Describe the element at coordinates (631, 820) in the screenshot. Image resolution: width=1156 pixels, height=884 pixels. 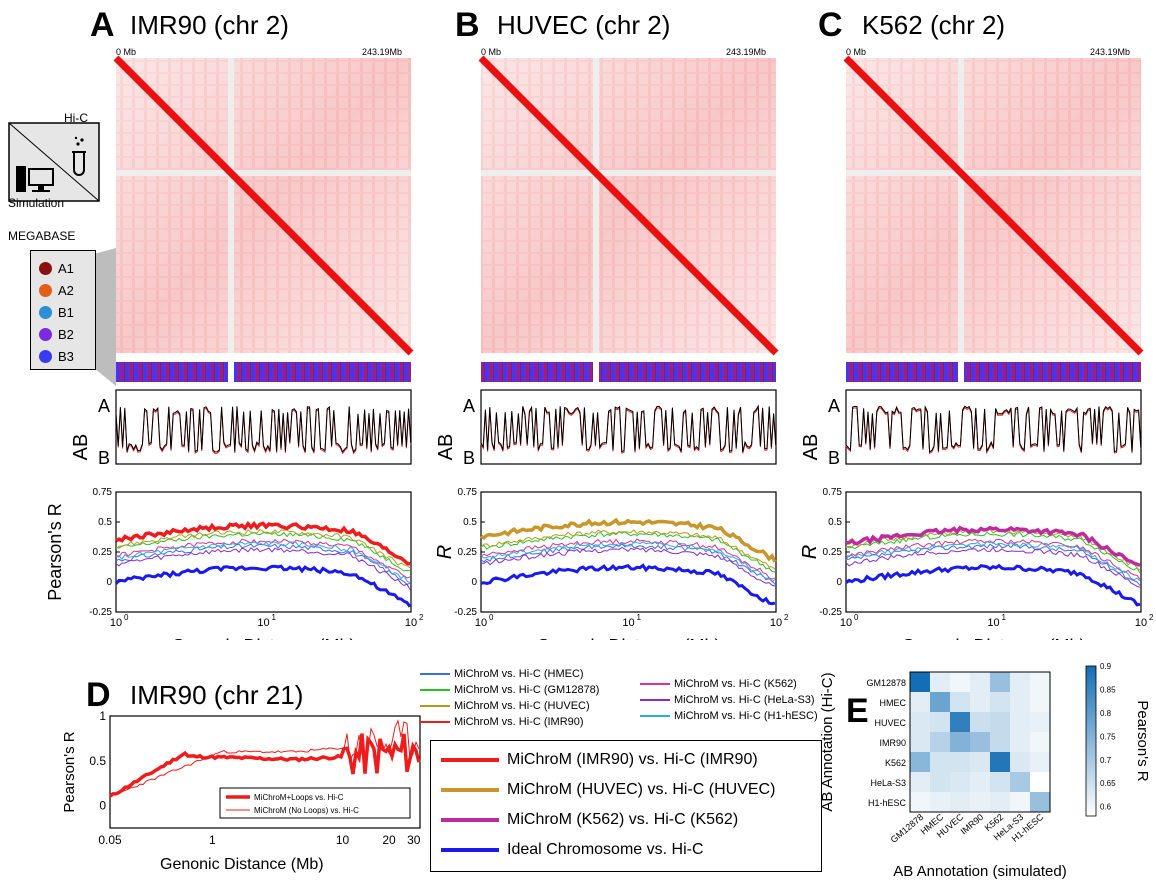
I see `thick-legend-item: MiChroM (K562) vs. Hi-C (K562)` at that location.